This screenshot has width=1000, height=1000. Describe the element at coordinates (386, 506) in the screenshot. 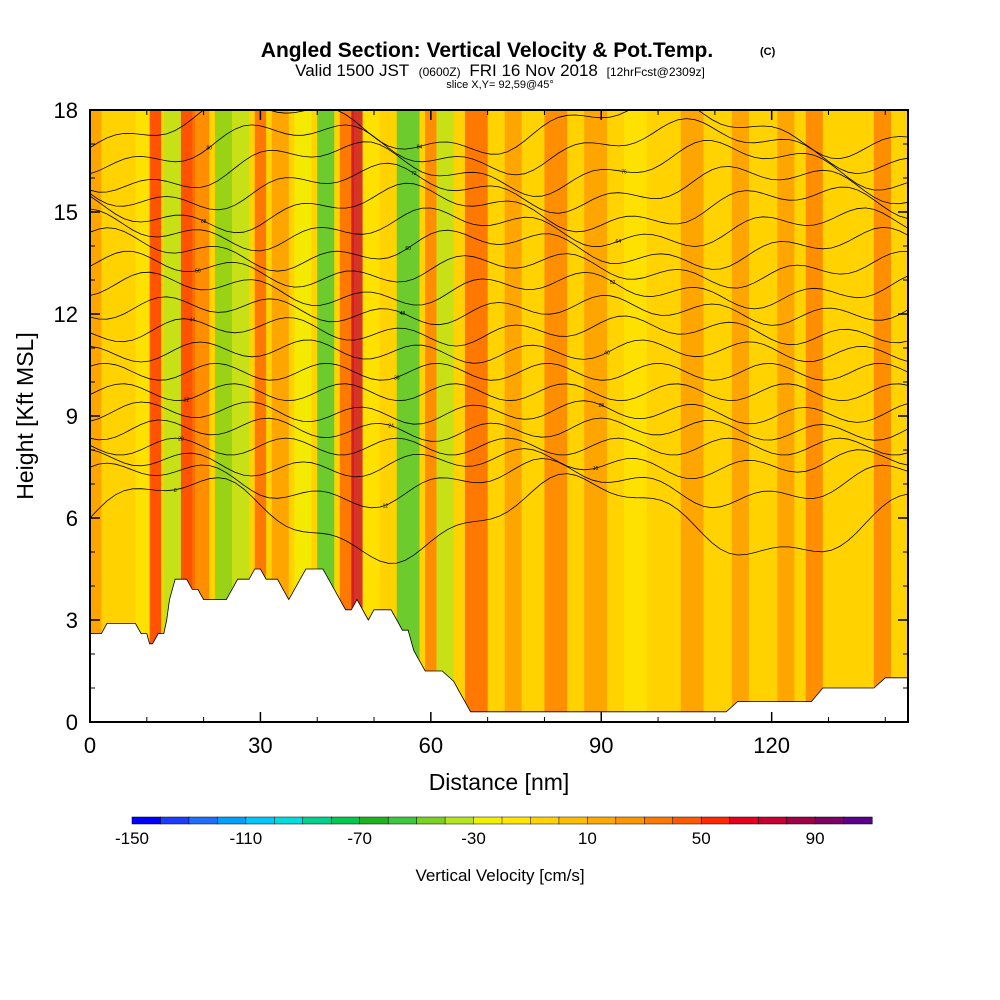

I see `contour-label: 12` at that location.